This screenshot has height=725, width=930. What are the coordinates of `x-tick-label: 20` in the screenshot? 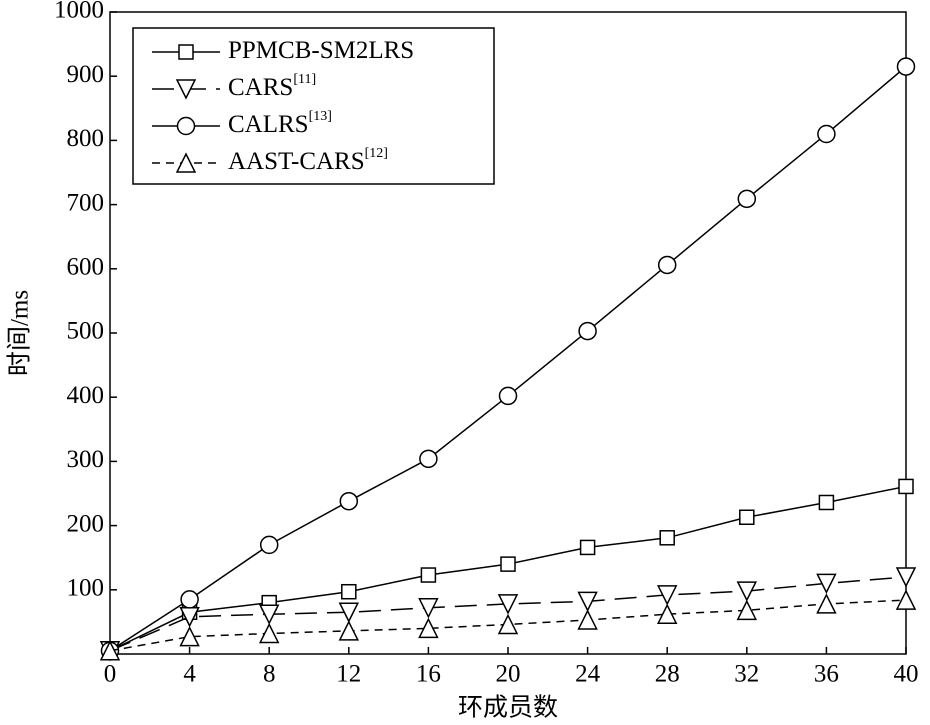 It's located at (508, 674).